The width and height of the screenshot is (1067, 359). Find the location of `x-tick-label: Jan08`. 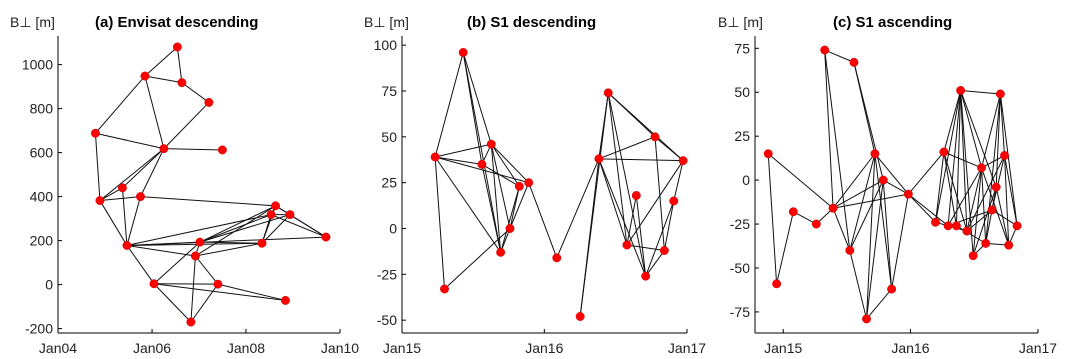

x-tick-label: Jan08 is located at coordinates (246, 348).